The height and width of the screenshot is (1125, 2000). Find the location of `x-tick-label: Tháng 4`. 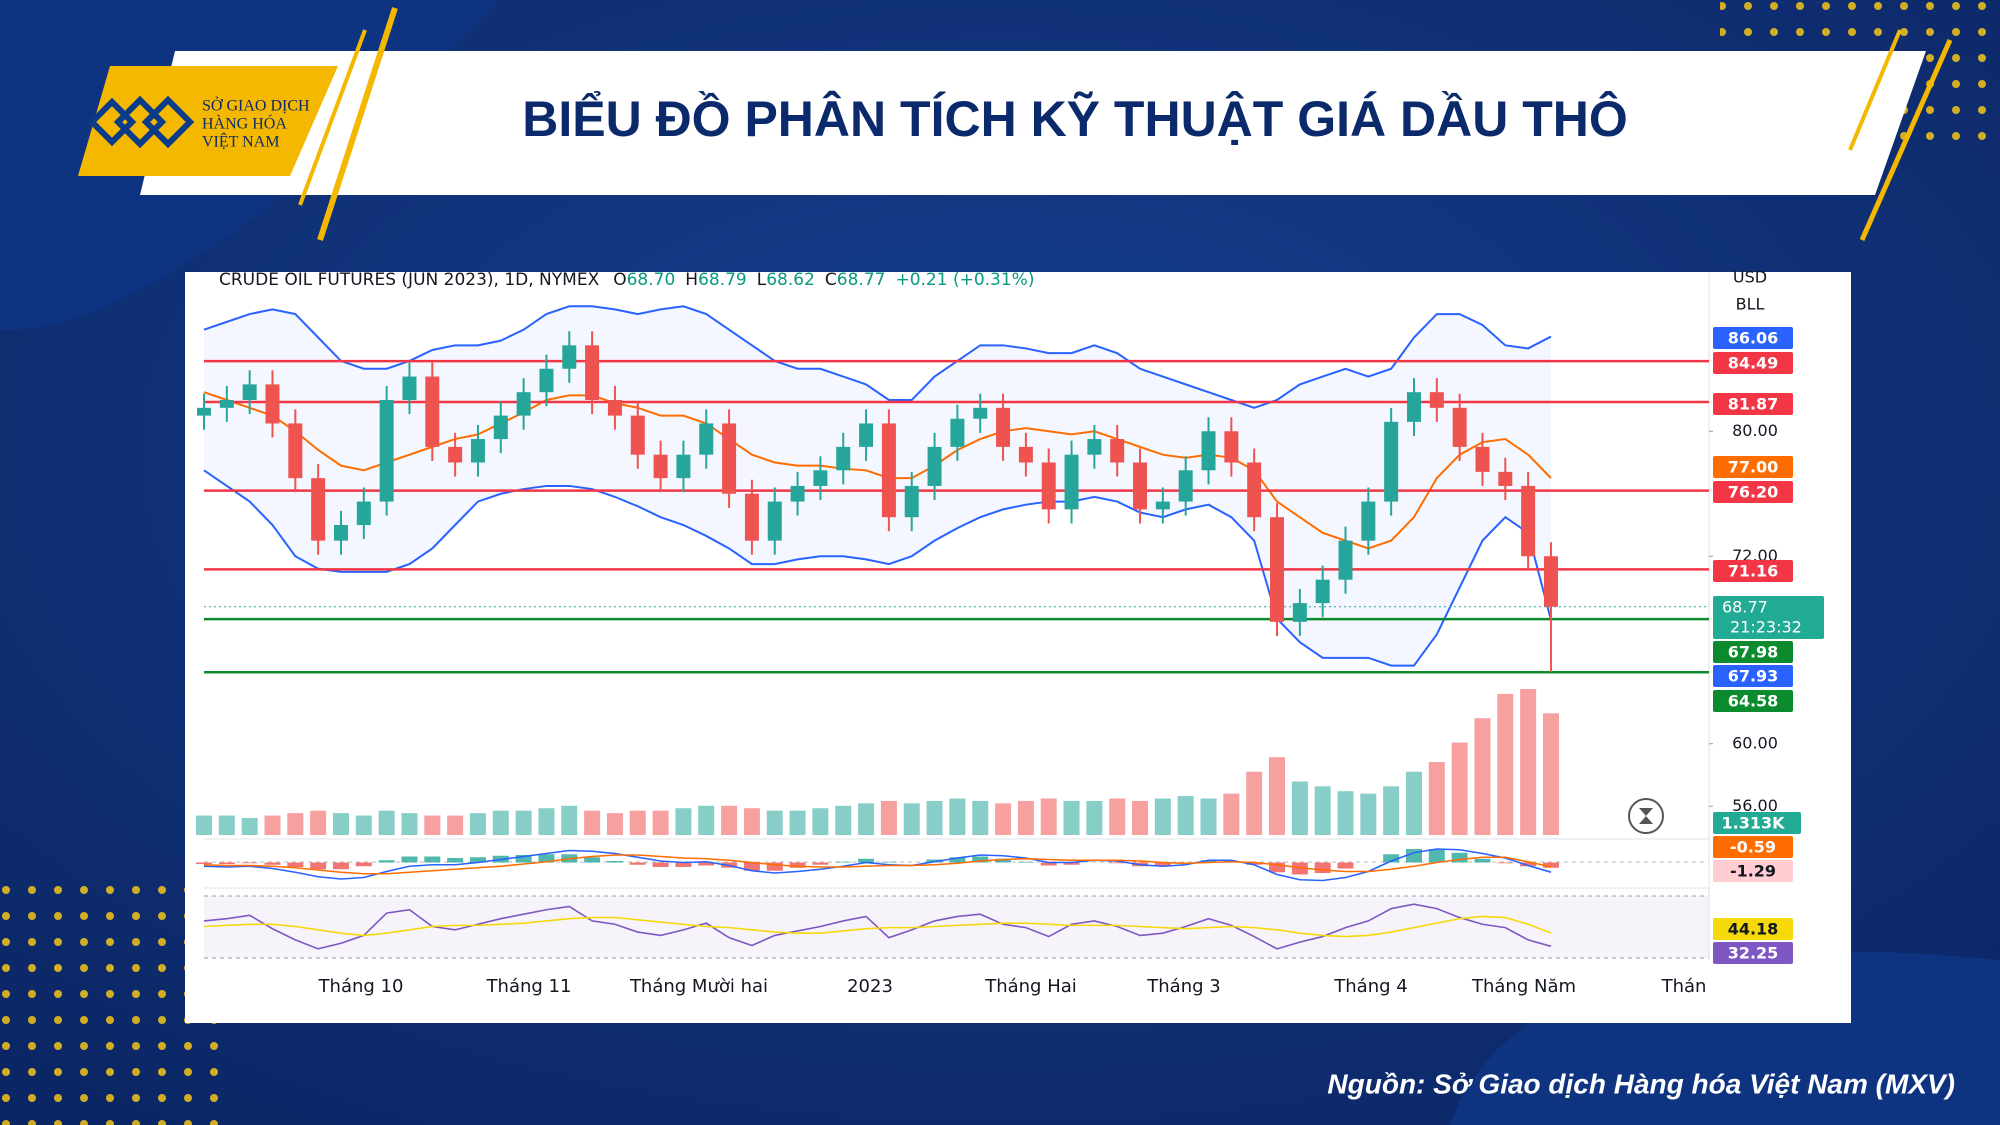

x-tick-label: Tháng 4 is located at coordinates (1370, 986).